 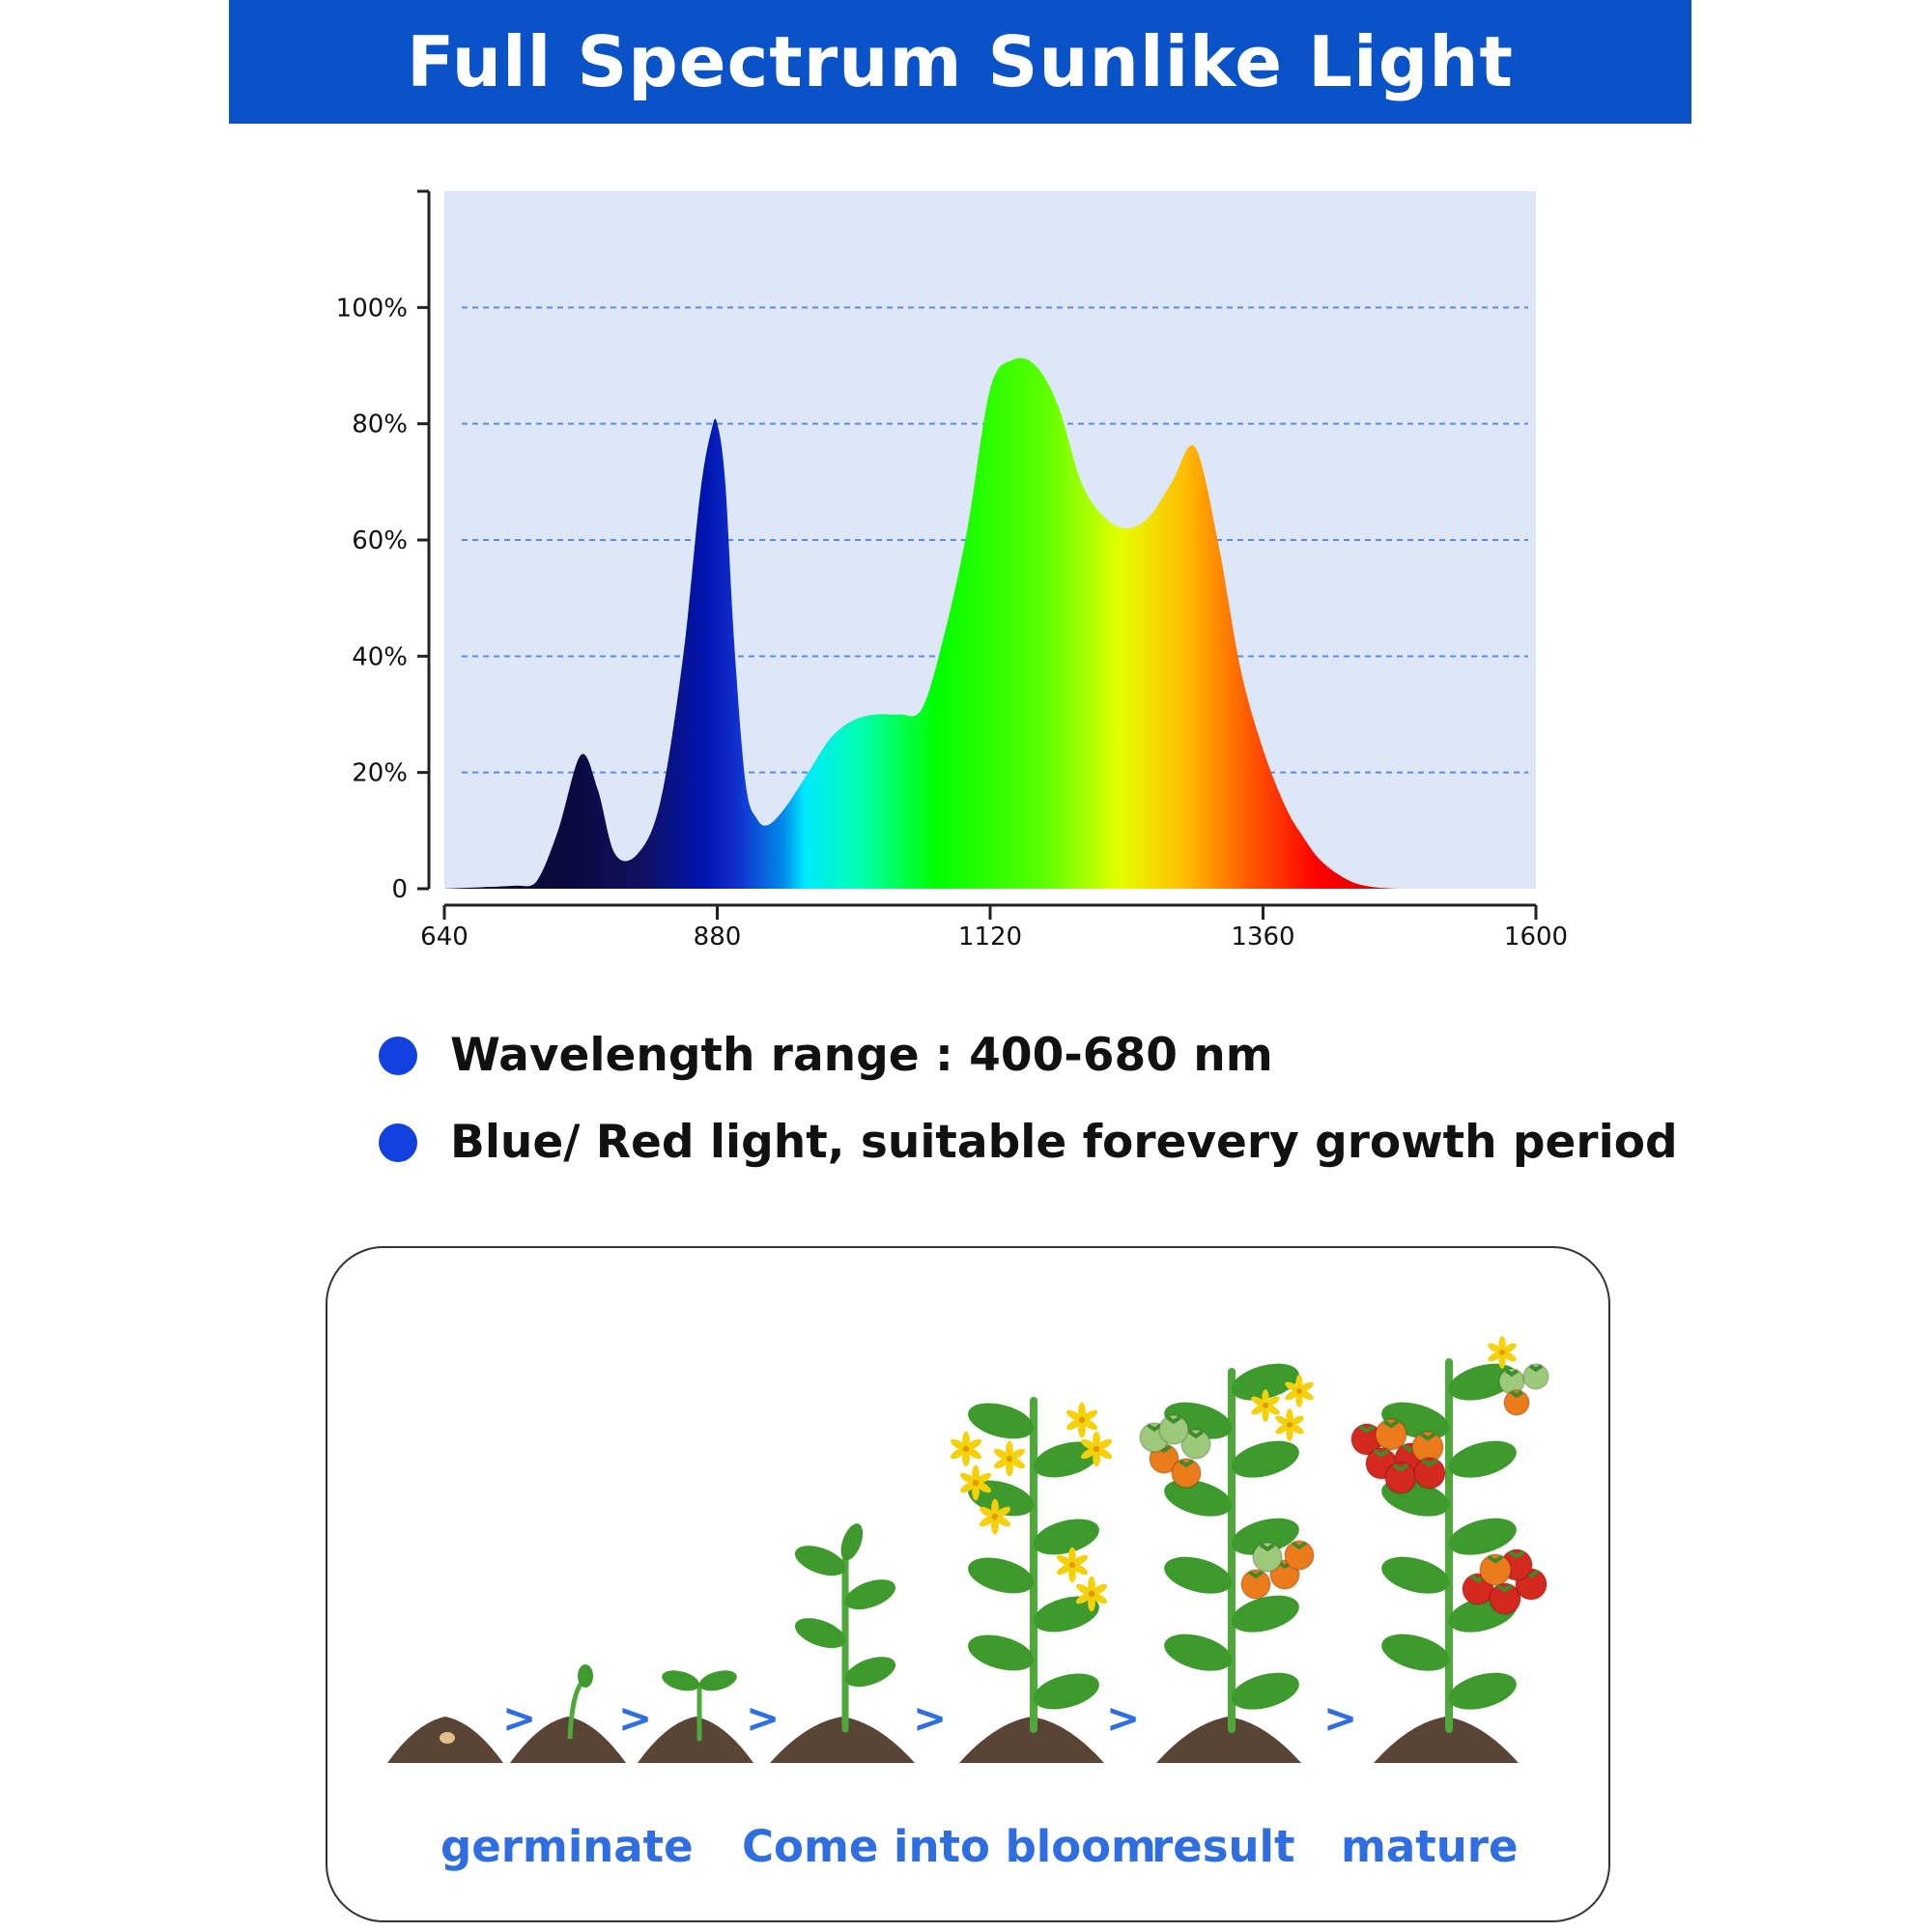 I want to click on bullet-wavelength-range: Wavelength range : 400-680 nm, so click(x=826, y=1055).